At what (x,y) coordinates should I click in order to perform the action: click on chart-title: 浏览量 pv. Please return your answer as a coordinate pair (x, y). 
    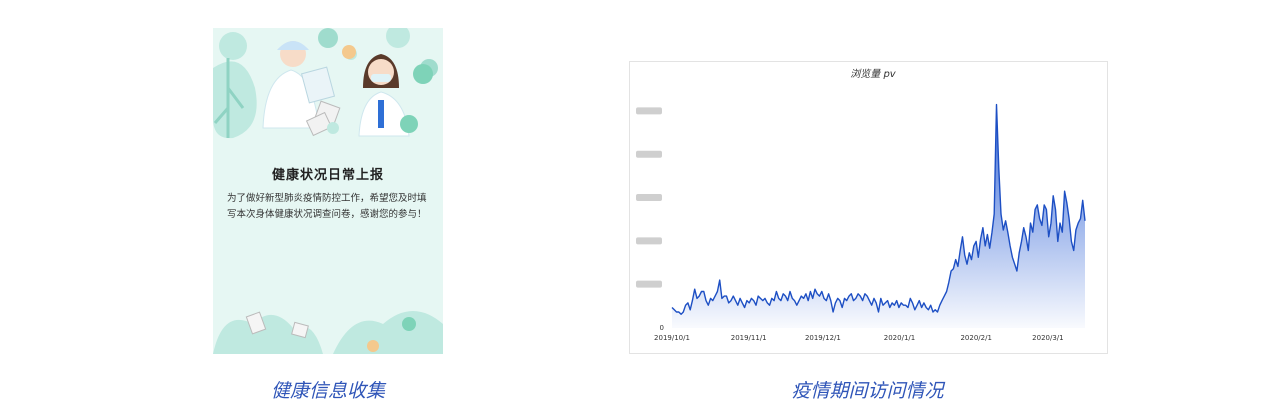
    Looking at the image, I should click on (873, 74).